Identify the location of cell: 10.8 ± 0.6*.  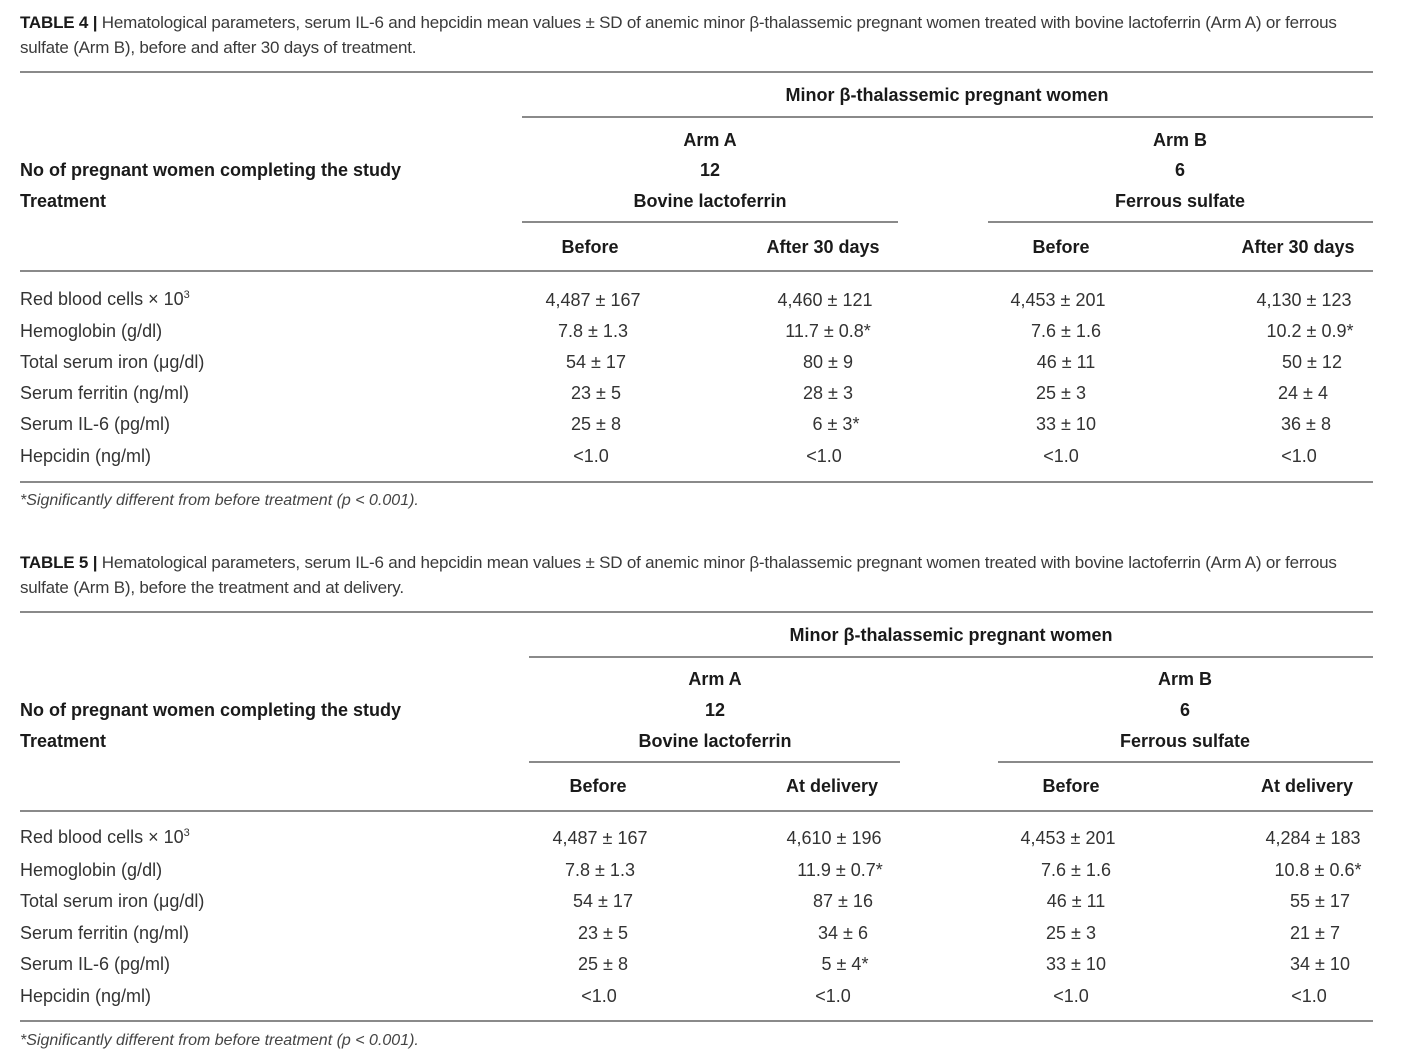
(1318, 870).